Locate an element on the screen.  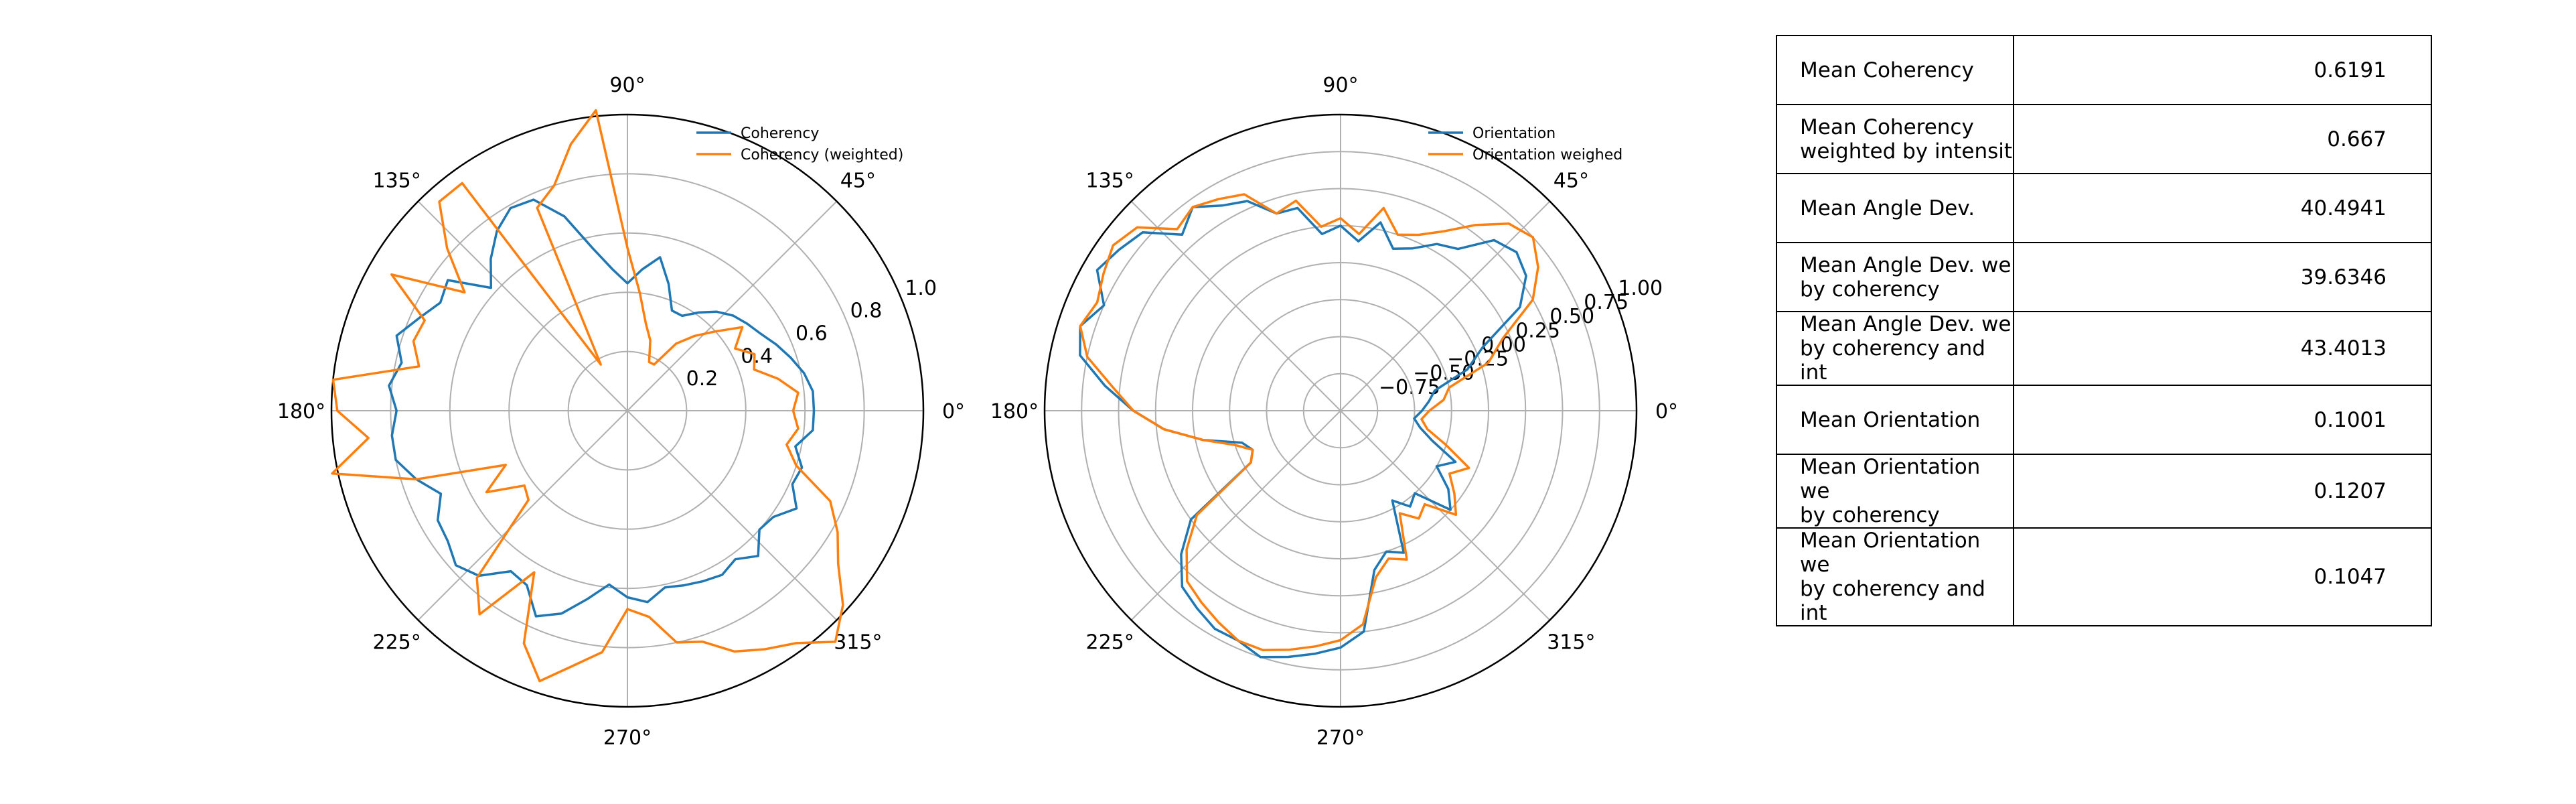
r-tick-label: −0.25 is located at coordinates (1478, 360).